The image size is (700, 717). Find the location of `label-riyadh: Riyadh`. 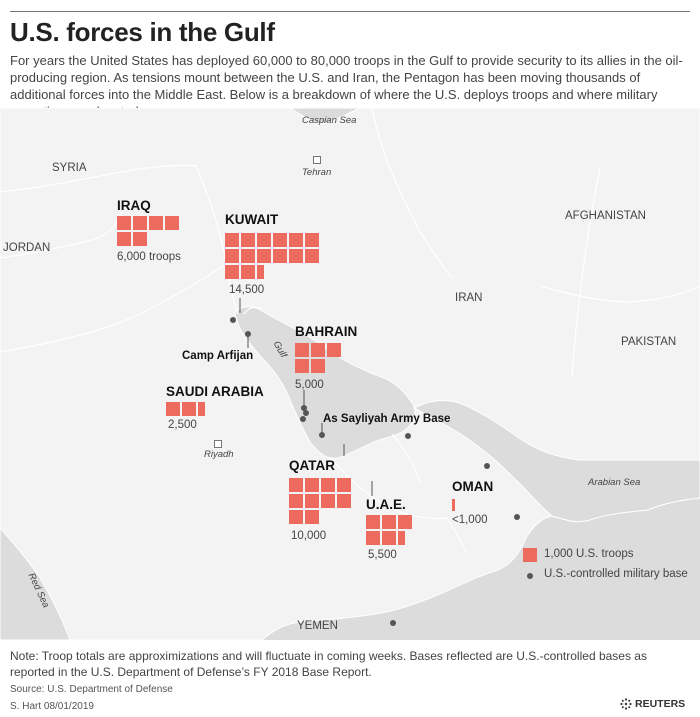

label-riyadh: Riyadh is located at coordinates (219, 454).